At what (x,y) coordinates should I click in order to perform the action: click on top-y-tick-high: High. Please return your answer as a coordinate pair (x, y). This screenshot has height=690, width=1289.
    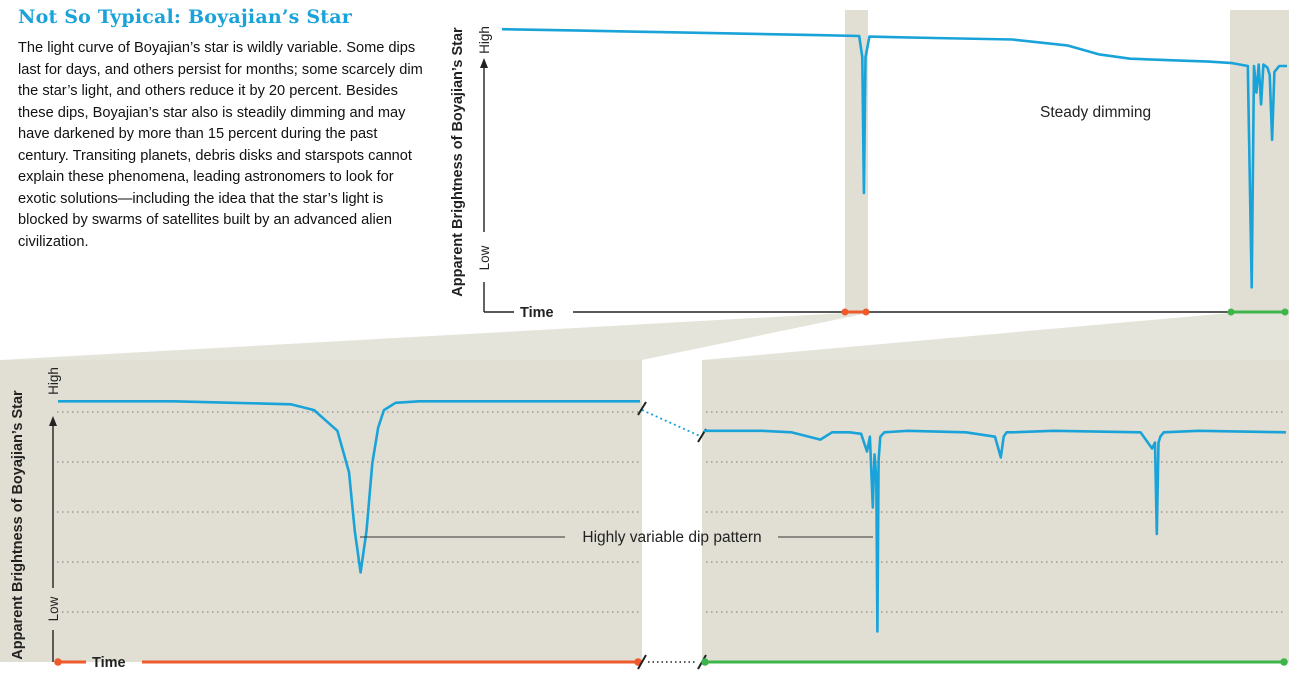
    Looking at the image, I should click on (484, 40).